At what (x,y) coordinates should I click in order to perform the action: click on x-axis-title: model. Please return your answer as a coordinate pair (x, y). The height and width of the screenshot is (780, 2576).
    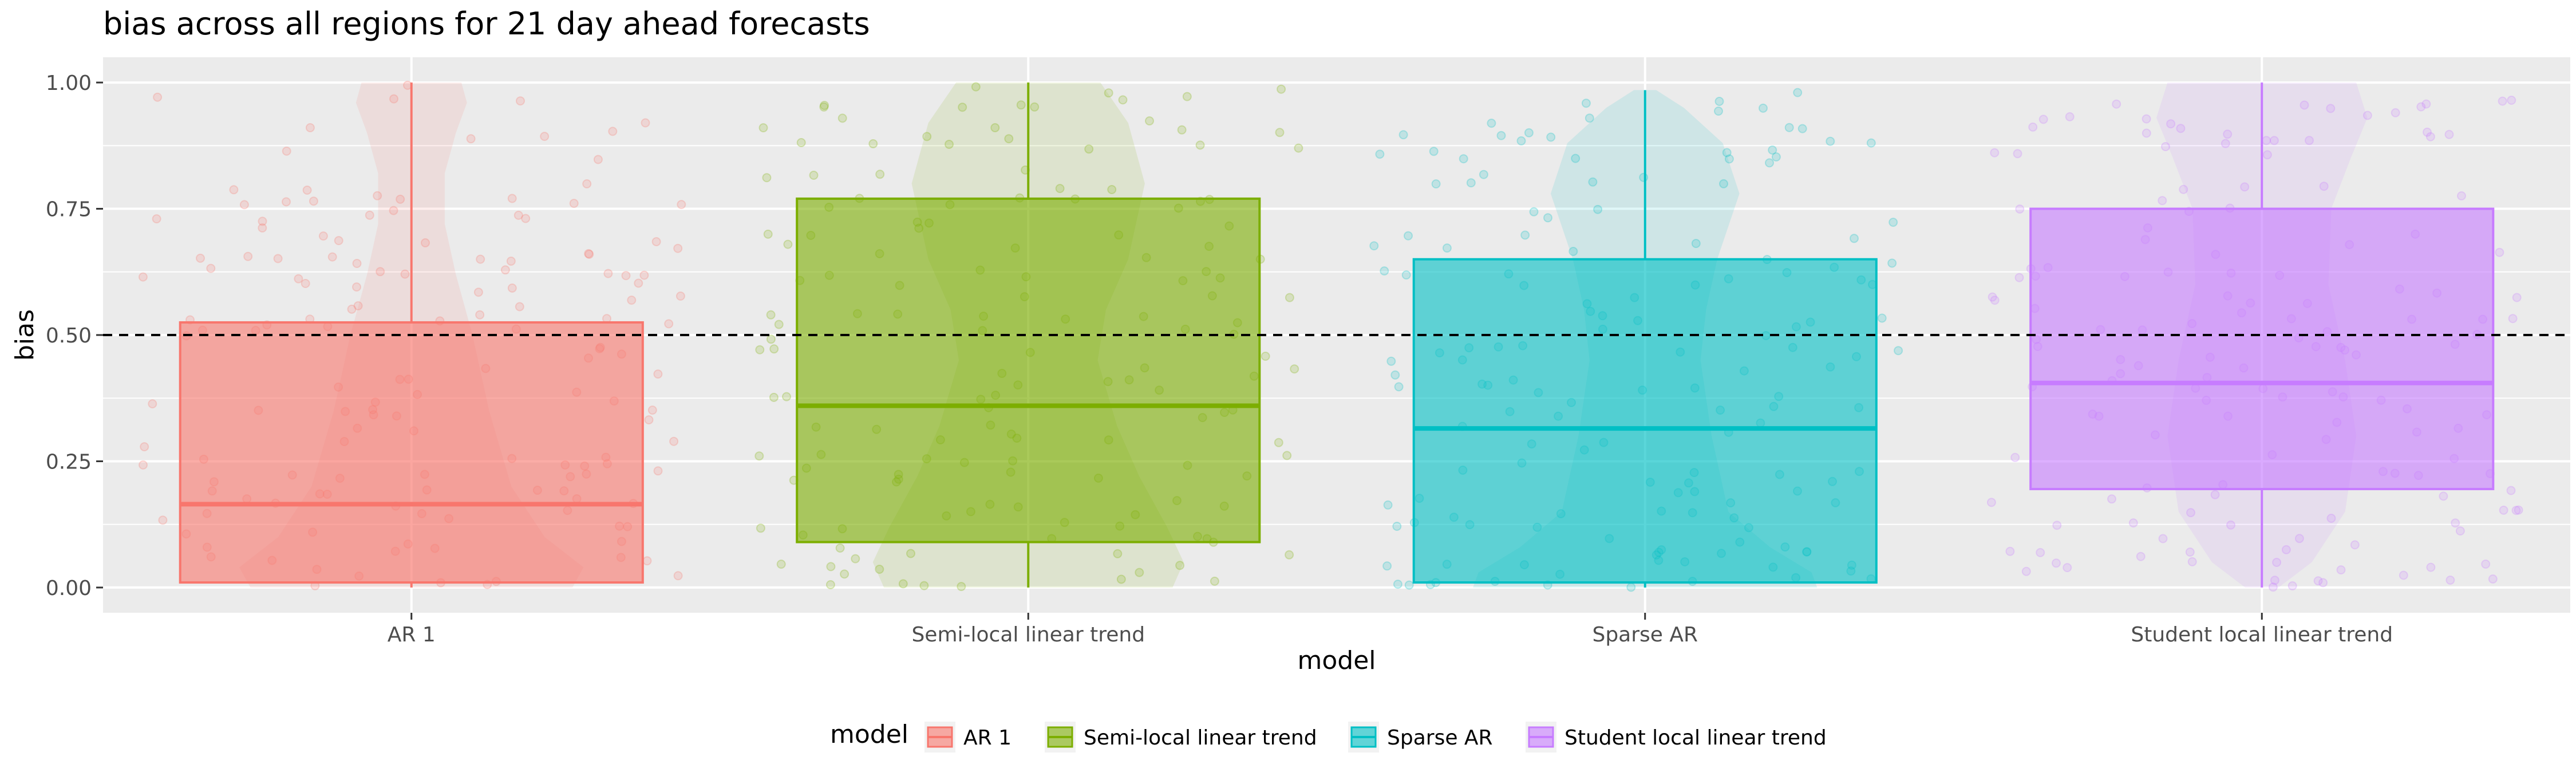
    Looking at the image, I should click on (1336, 660).